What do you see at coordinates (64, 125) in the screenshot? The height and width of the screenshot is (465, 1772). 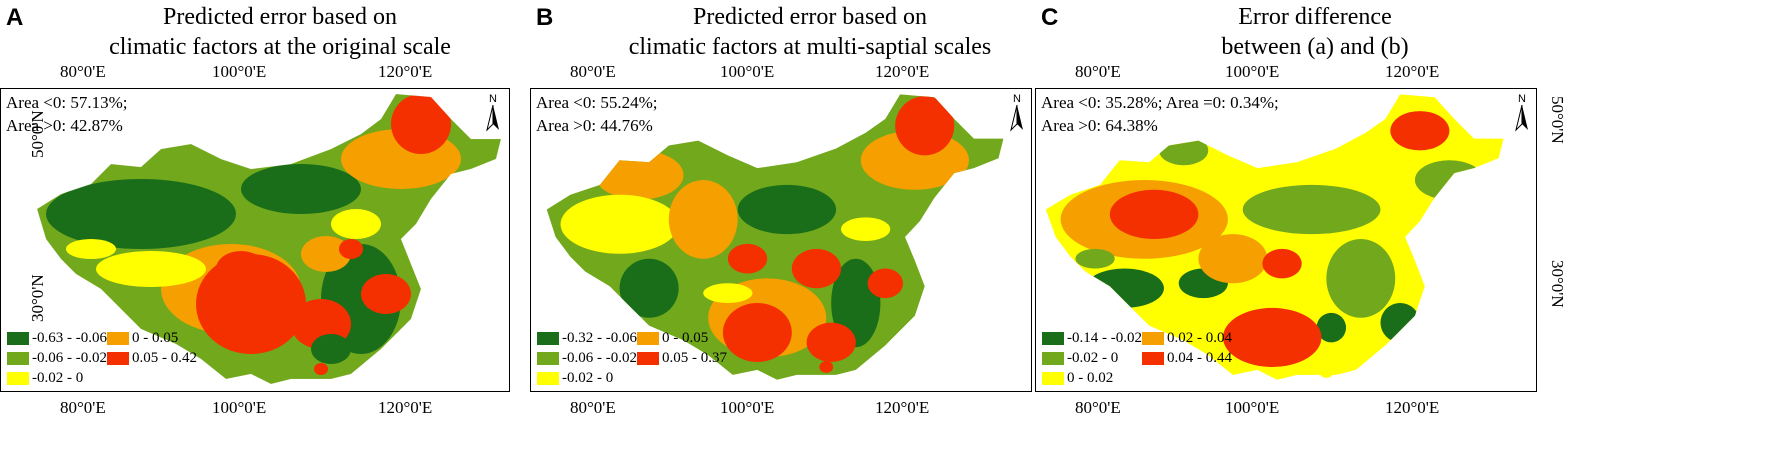 I see `area-line-2: Area >0: 42.87%` at bounding box center [64, 125].